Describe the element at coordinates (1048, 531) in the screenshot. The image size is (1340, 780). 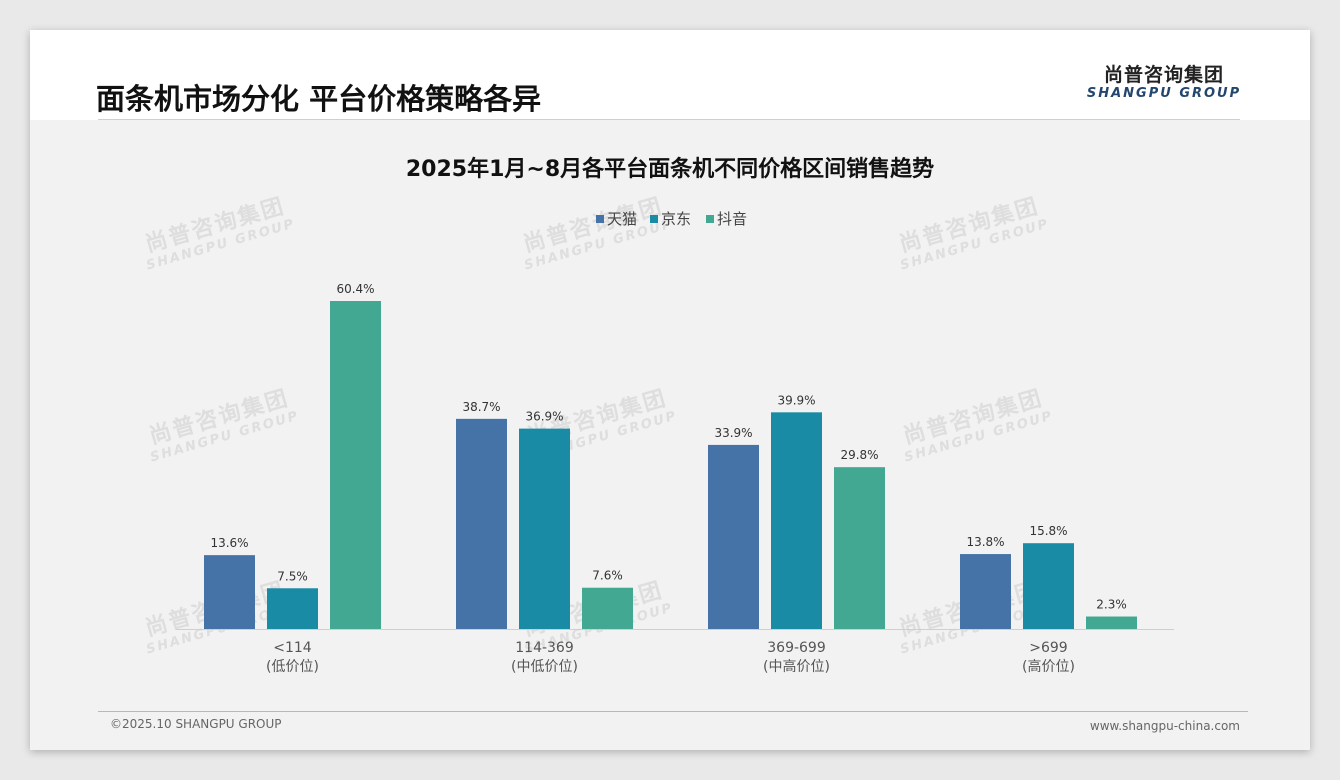
I see `data-label: 15.8%` at that location.